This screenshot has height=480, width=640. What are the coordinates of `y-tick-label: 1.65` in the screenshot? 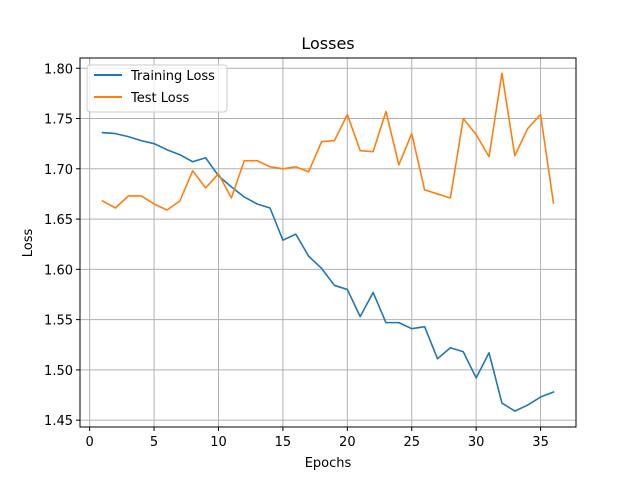 It's located at (58, 220).